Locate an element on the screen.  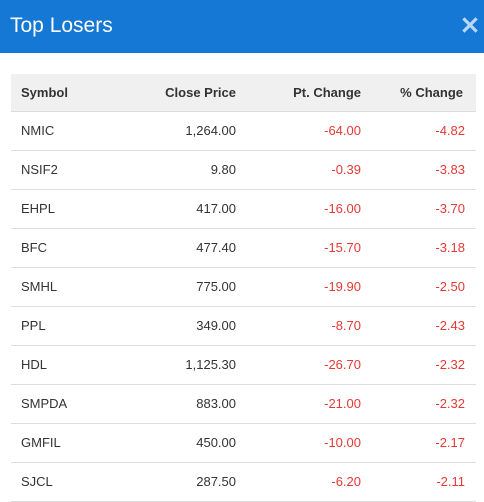
table-row: EHPL 417.00 -16.00 -3.70 is located at coordinates (243, 208).